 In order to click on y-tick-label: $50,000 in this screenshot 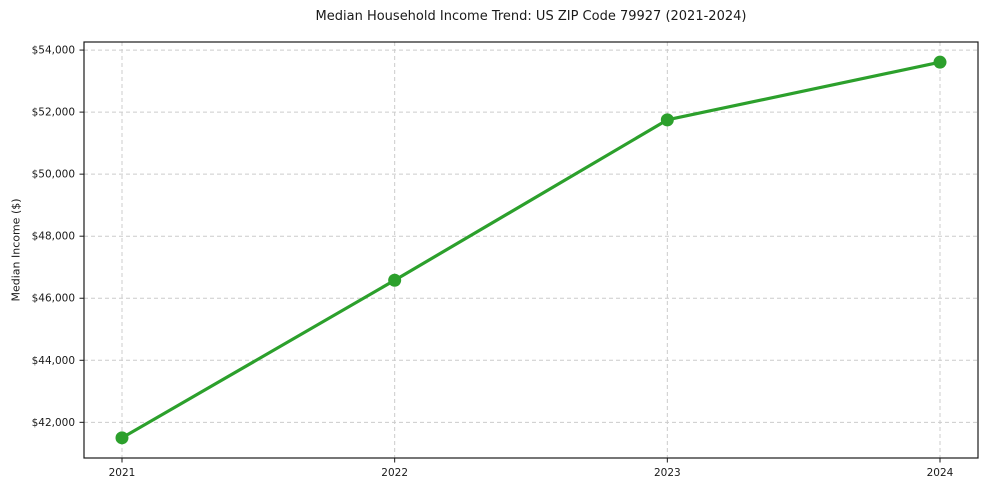, I will do `click(53, 175)`.